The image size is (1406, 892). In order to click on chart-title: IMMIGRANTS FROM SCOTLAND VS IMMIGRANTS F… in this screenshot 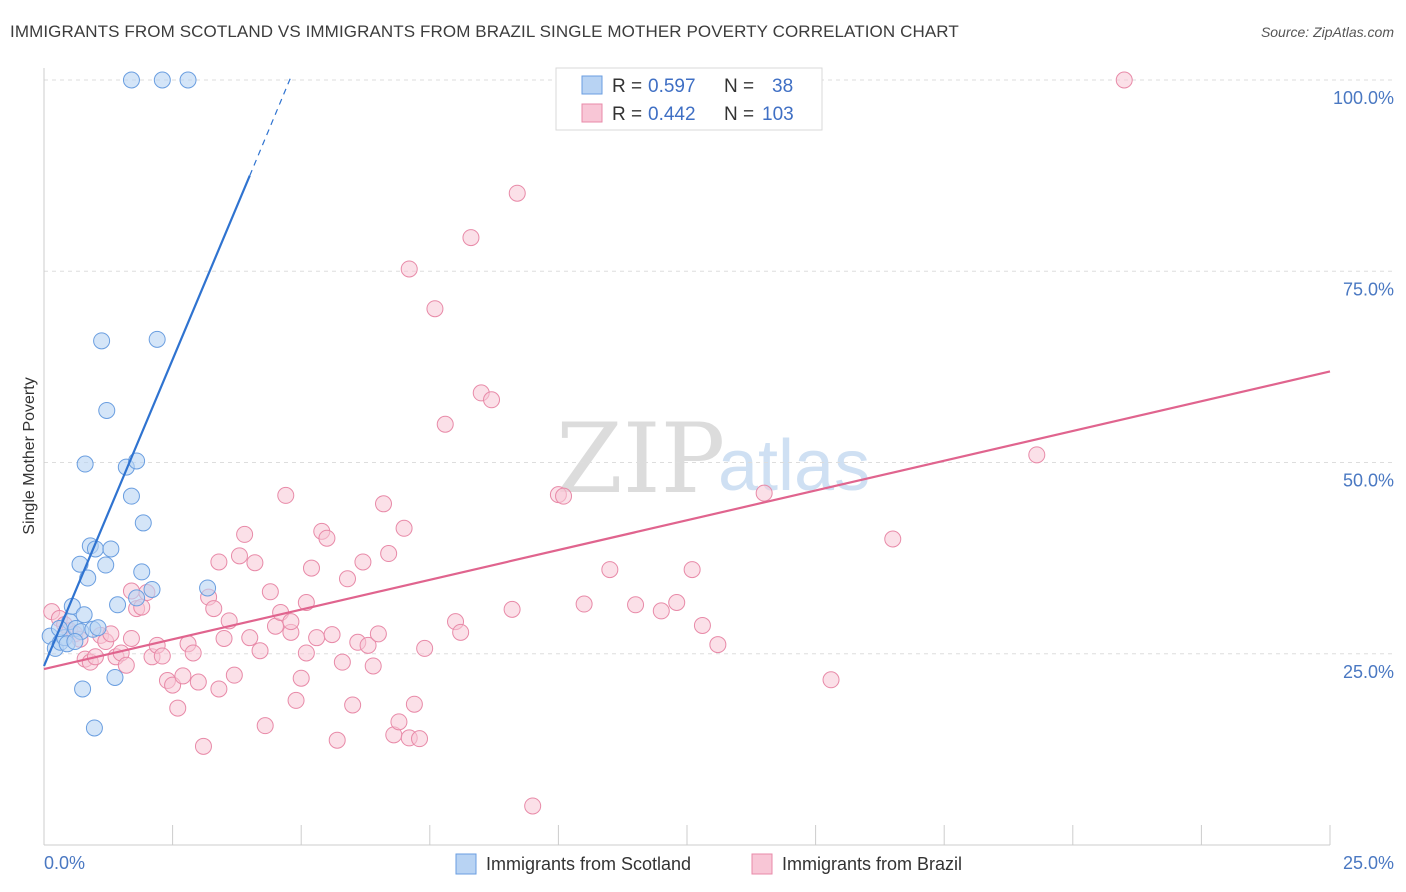, I will do `click(484, 31)`.